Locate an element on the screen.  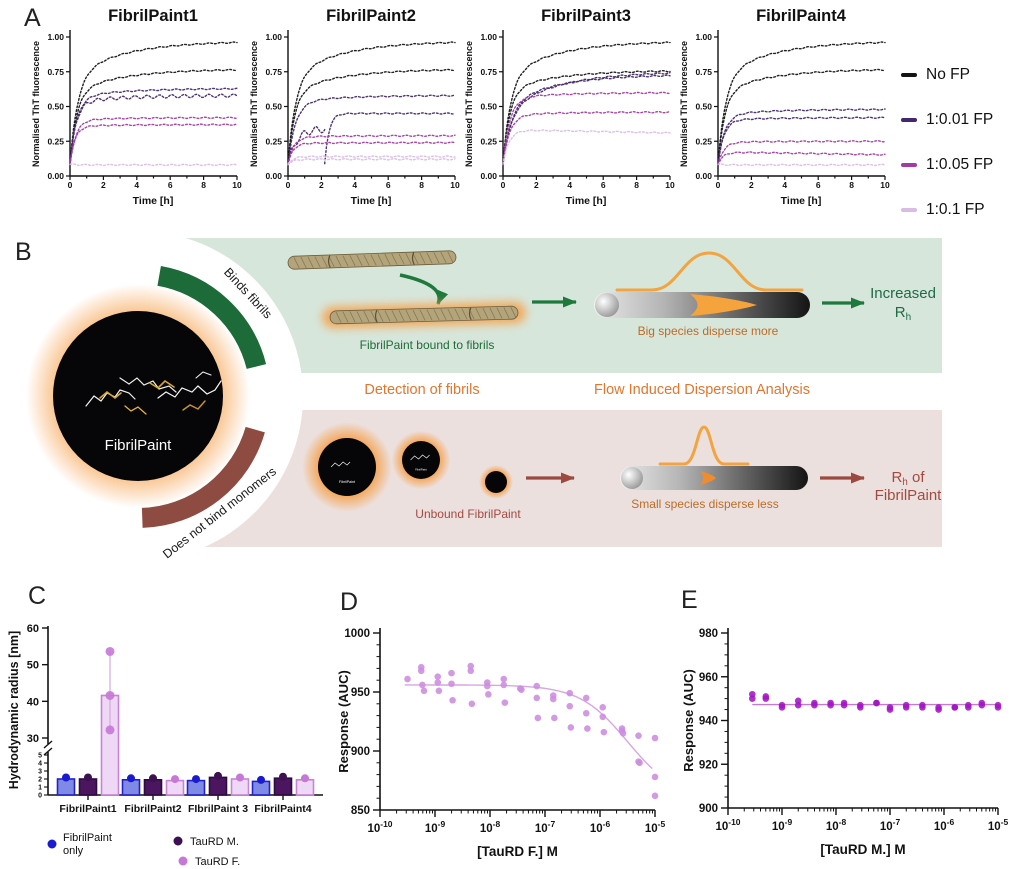
legend-label: 1:0.05 FP is located at coordinates (960, 164).